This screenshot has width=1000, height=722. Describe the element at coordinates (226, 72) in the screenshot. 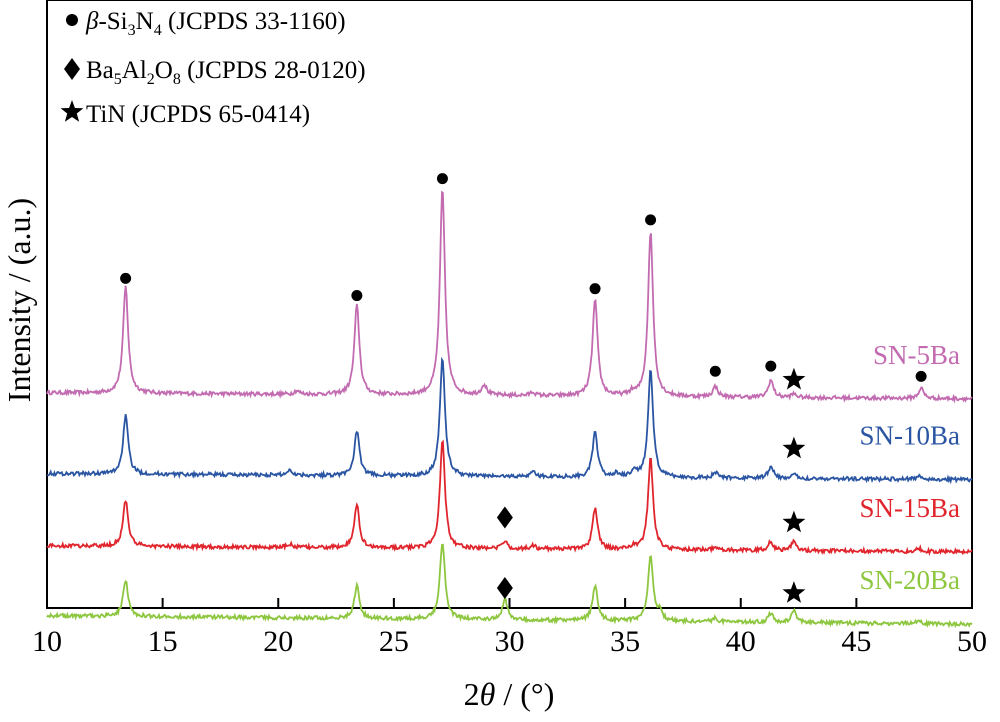

I see `legend-label-ba5al2o8: Ba5Al2O8 (JCPDS 28-0120)` at that location.